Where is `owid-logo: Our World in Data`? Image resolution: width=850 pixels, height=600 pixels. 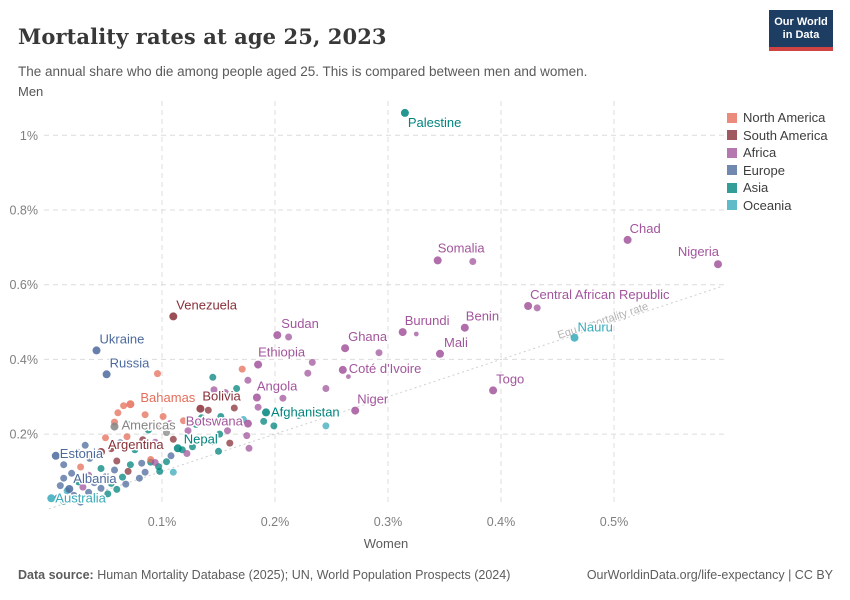
owid-logo: Our World in Data is located at coordinates (801, 30).